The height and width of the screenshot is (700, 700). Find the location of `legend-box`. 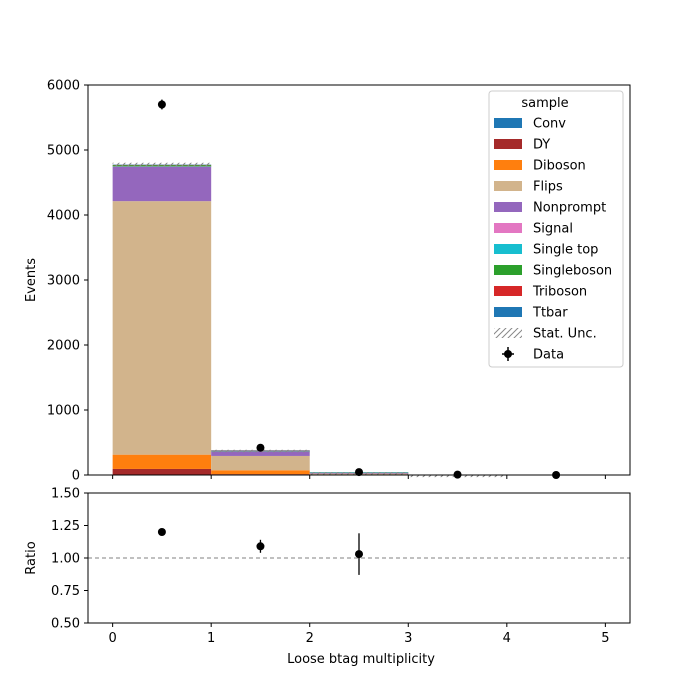

legend-box is located at coordinates (556, 229).